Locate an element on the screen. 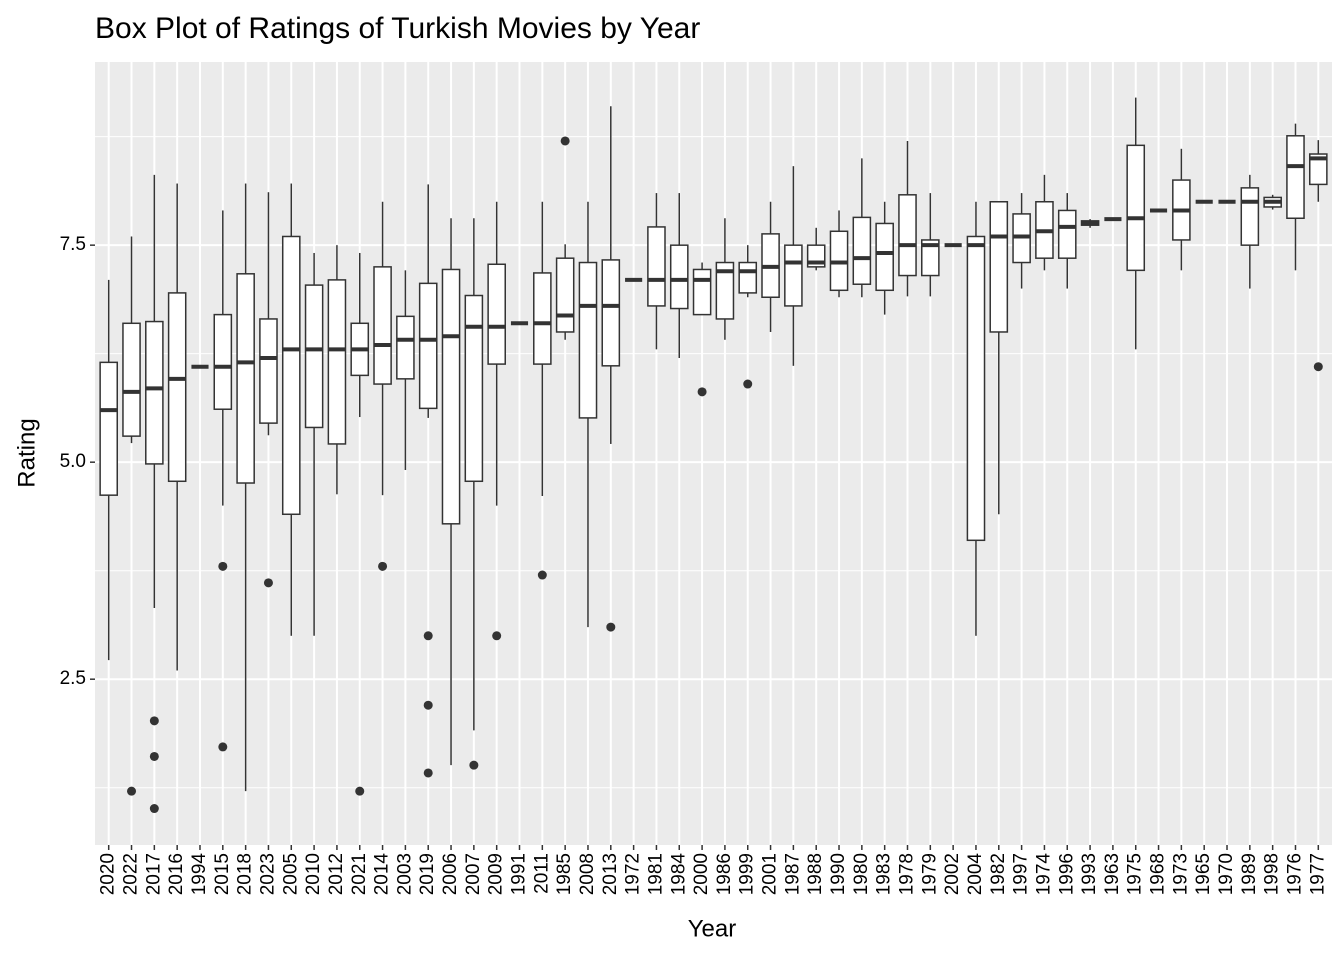  y-tick-label: 2.5 is located at coordinates (73, 678).